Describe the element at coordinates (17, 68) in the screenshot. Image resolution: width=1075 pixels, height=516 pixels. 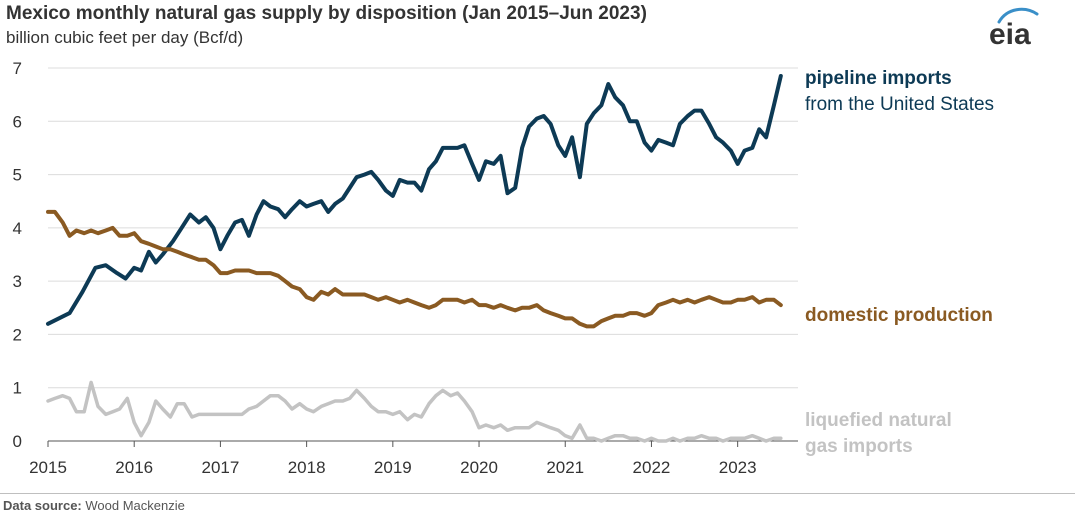
I see `y-tick-label-7: 7` at that location.